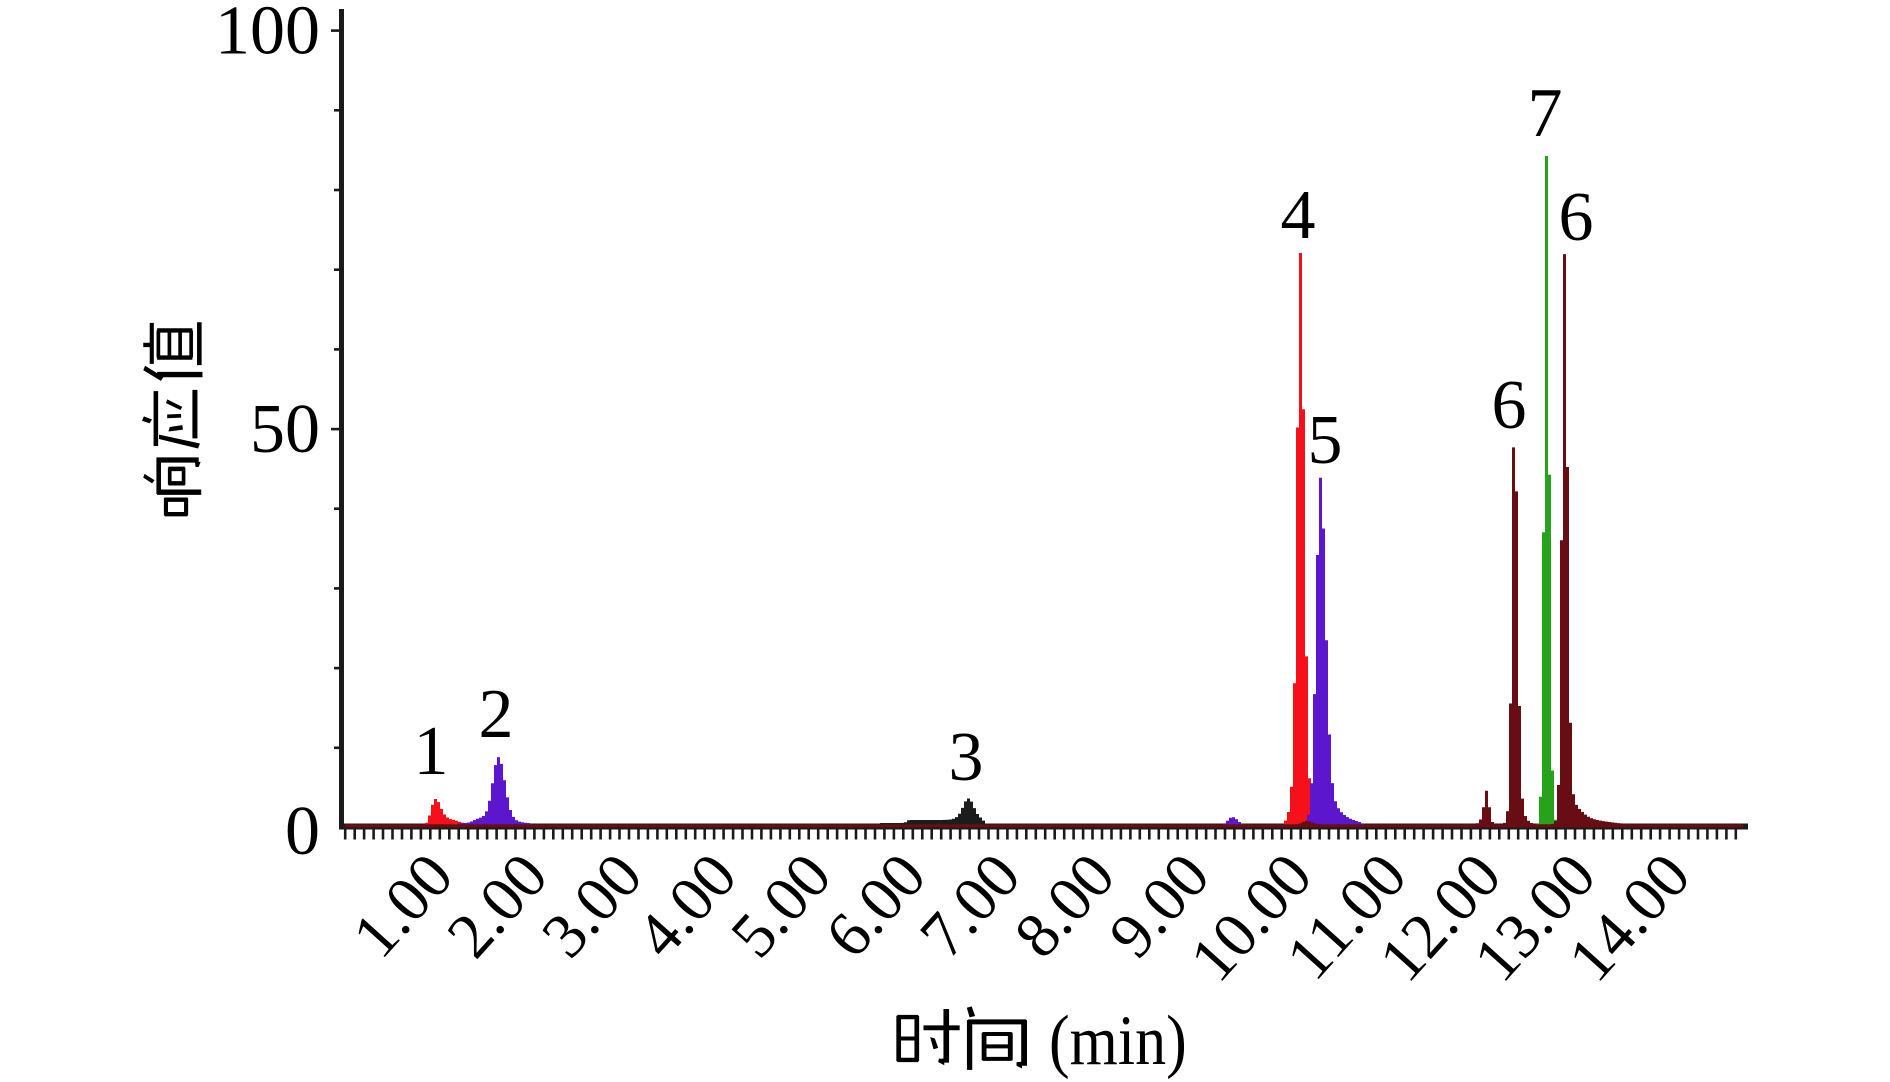 The width and height of the screenshot is (1890, 1082). What do you see at coordinates (267, 35) in the screenshot?
I see `svg-text: 100` at bounding box center [267, 35].